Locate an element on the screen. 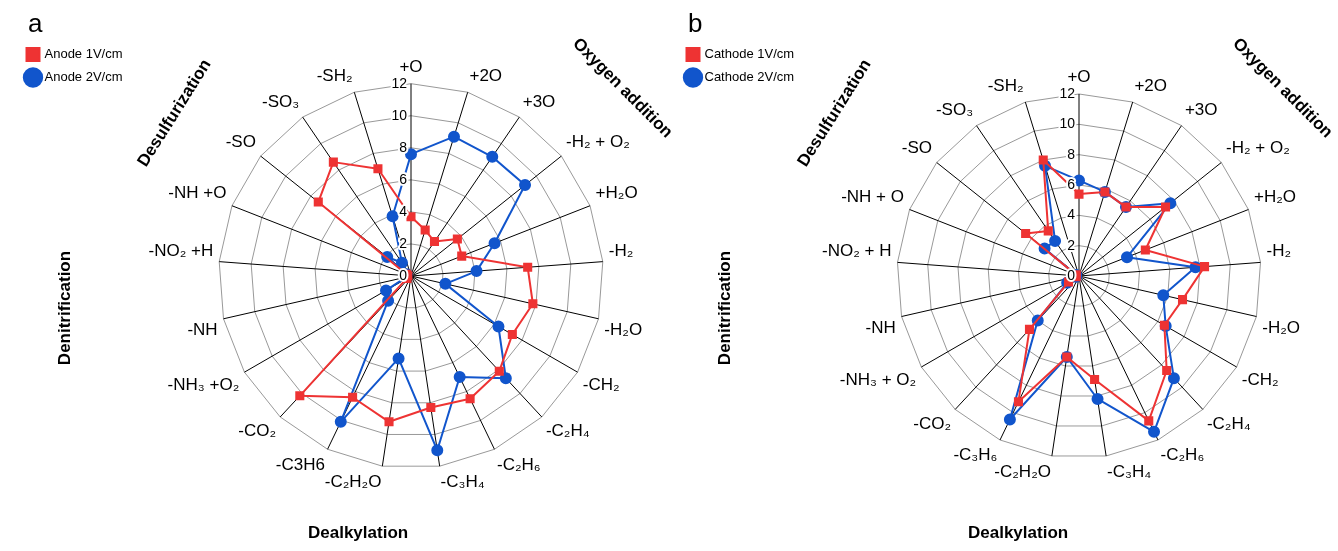  spoke-label: -NO₂ + H is located at coordinates (857, 251).